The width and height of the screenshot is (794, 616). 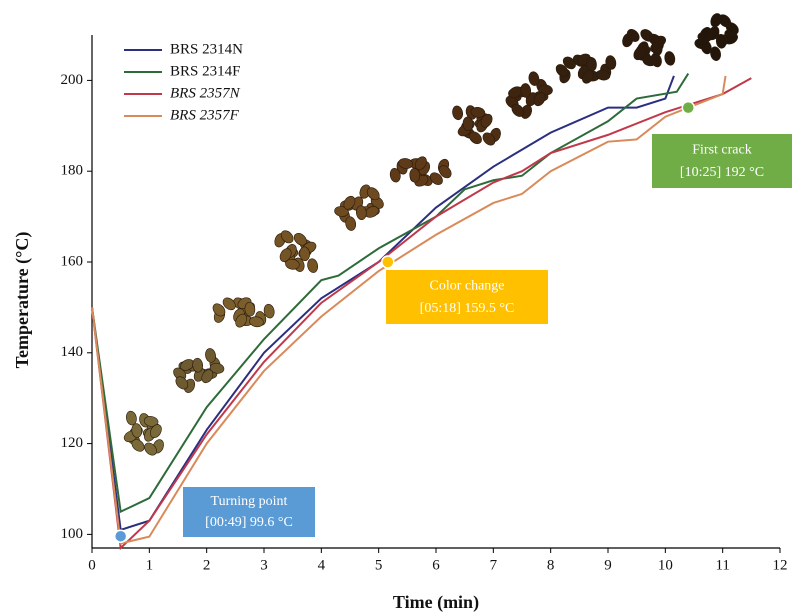 What do you see at coordinates (436, 565) in the screenshot?
I see `x-tick-label: 6` at bounding box center [436, 565].